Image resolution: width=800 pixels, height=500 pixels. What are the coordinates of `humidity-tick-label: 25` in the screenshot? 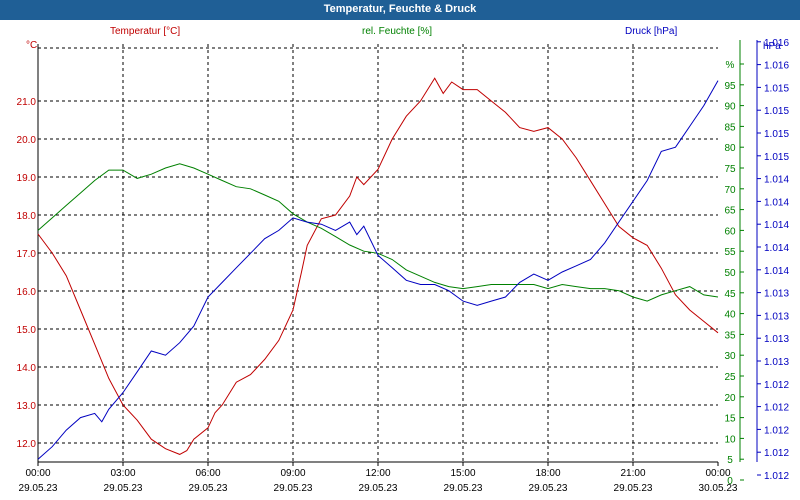 It's located at (730, 377).